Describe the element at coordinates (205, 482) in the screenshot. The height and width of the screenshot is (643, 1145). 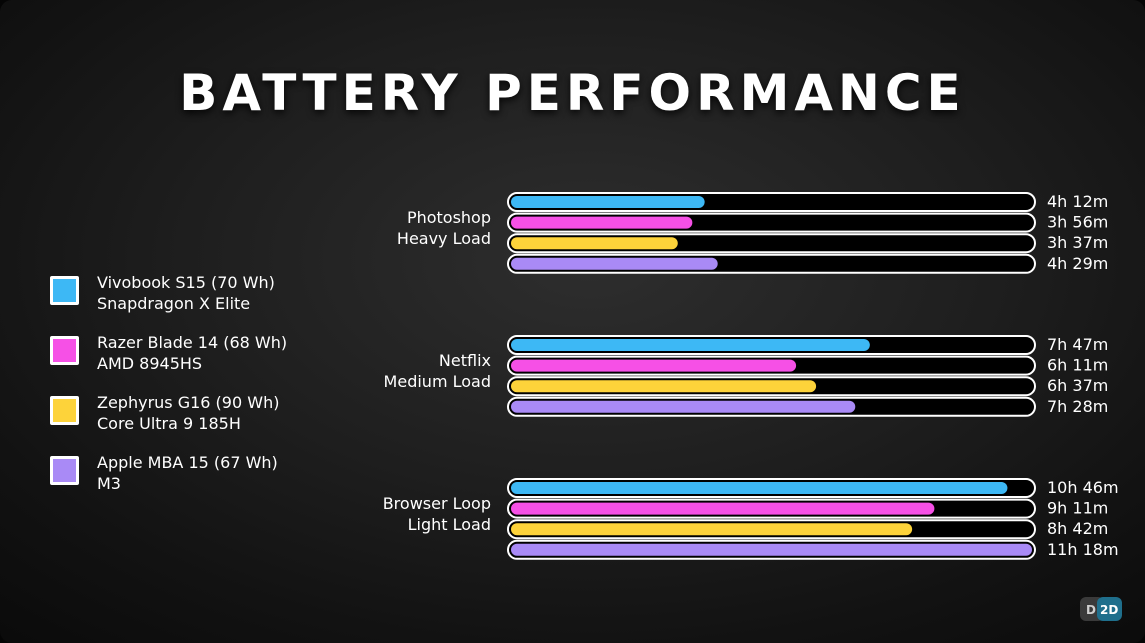
I see `legend-item-apple: Apple MBA 15 (67 Wh) M3` at that location.